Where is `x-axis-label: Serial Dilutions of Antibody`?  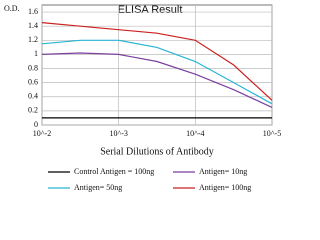
x-axis-label: Serial Dilutions of Antibody is located at coordinates (157, 151).